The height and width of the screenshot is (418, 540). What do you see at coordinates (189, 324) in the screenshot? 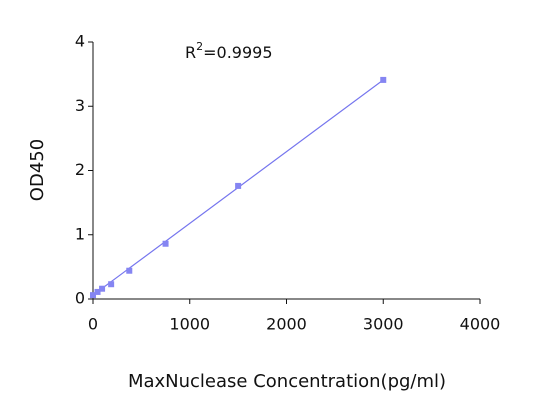
I see `x-tick-label: 1000` at bounding box center [189, 324].